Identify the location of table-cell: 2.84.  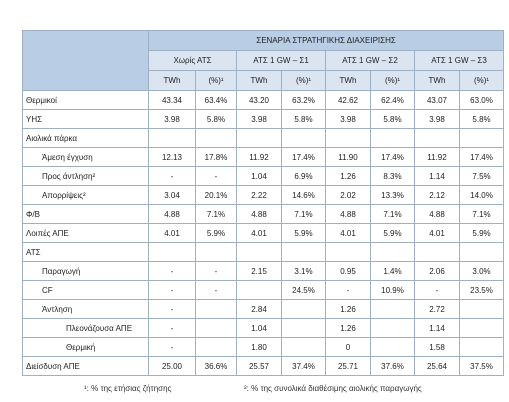
(259, 309).